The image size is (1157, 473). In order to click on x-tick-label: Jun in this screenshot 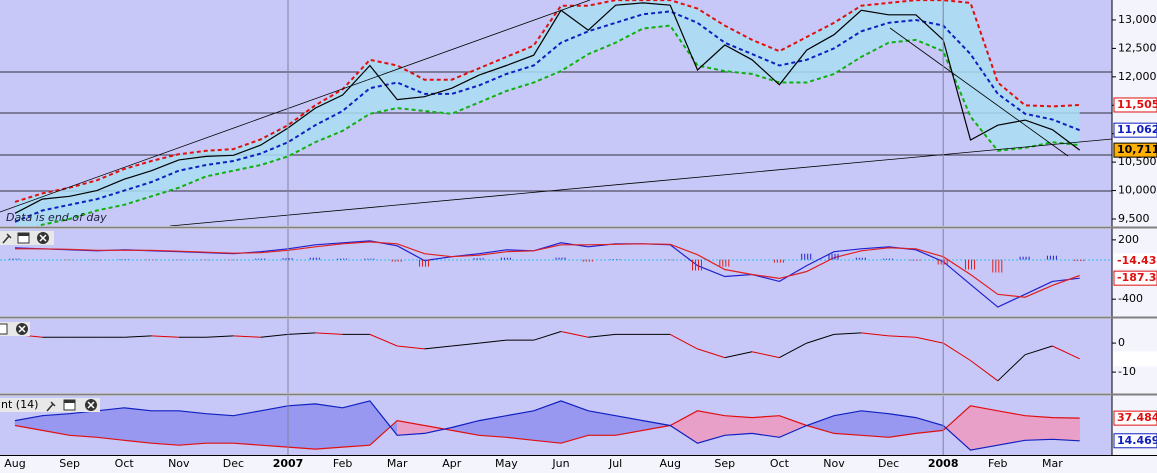, I will do `click(560, 463)`.